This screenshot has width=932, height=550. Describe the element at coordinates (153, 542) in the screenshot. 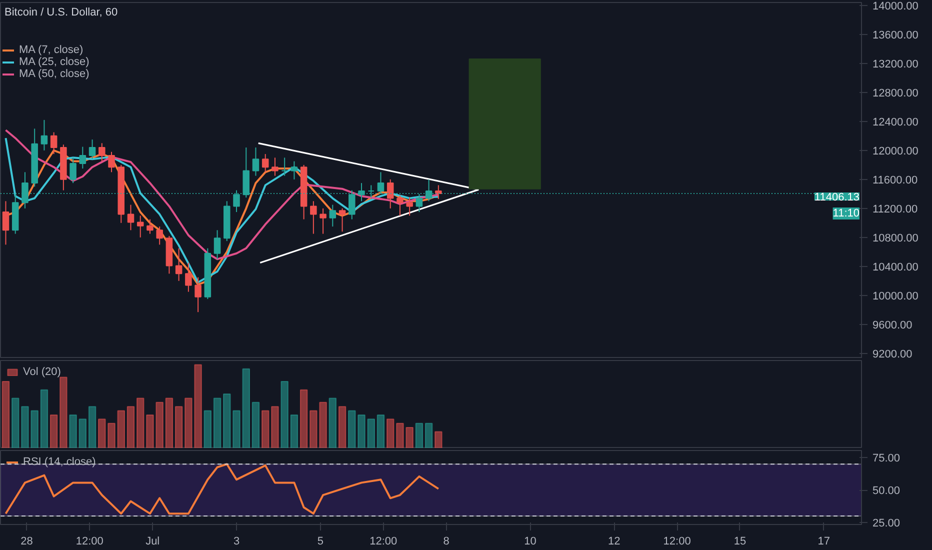

I see `x-tick-label: Jul` at that location.